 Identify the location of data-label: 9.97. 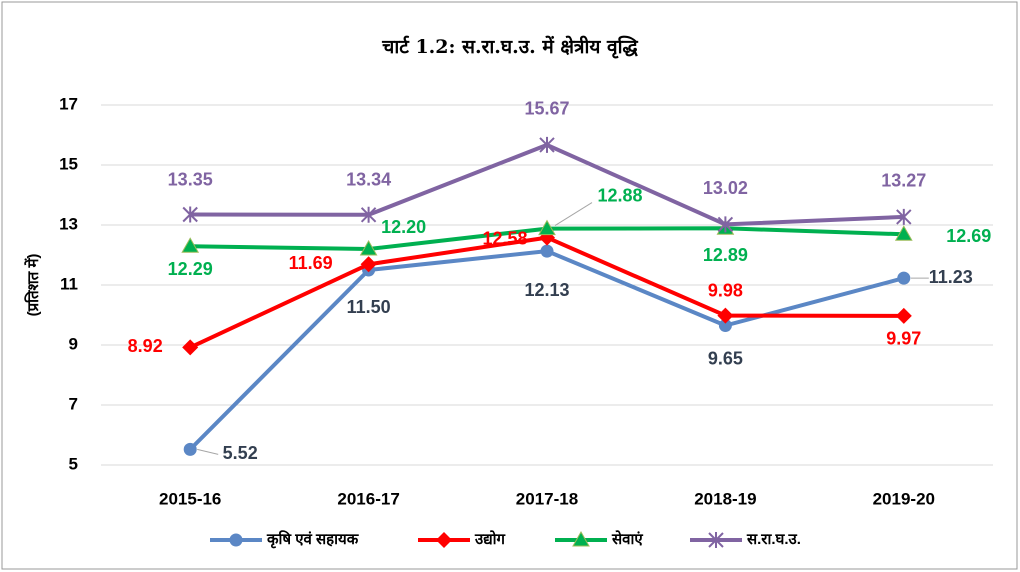
(903, 339).